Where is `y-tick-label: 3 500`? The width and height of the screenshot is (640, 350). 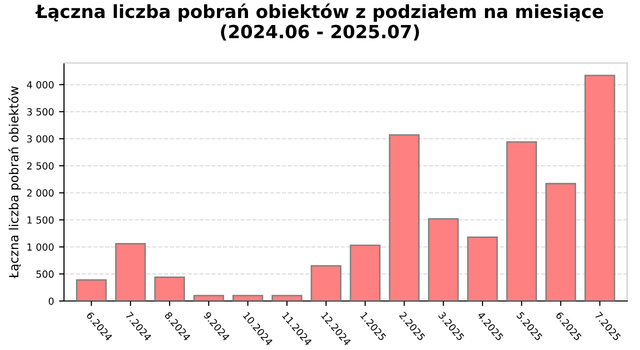 y-tick-label: 3 500 is located at coordinates (40, 112).